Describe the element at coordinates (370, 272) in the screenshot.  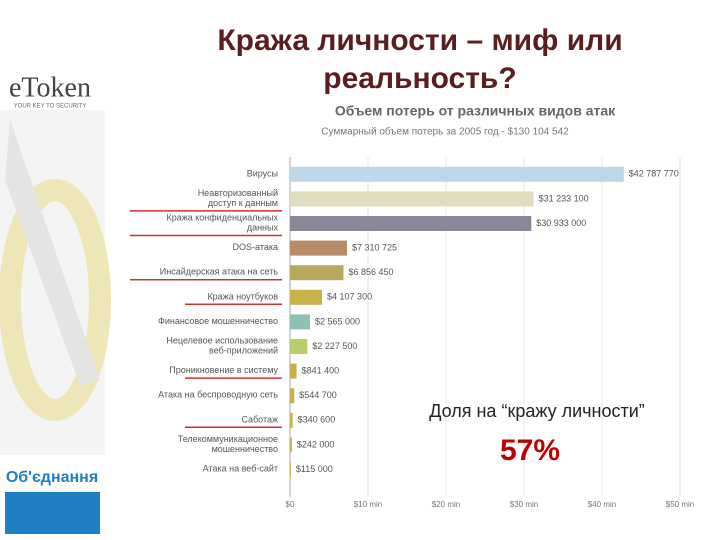
I see `value-label: $6 856 450` at that location.